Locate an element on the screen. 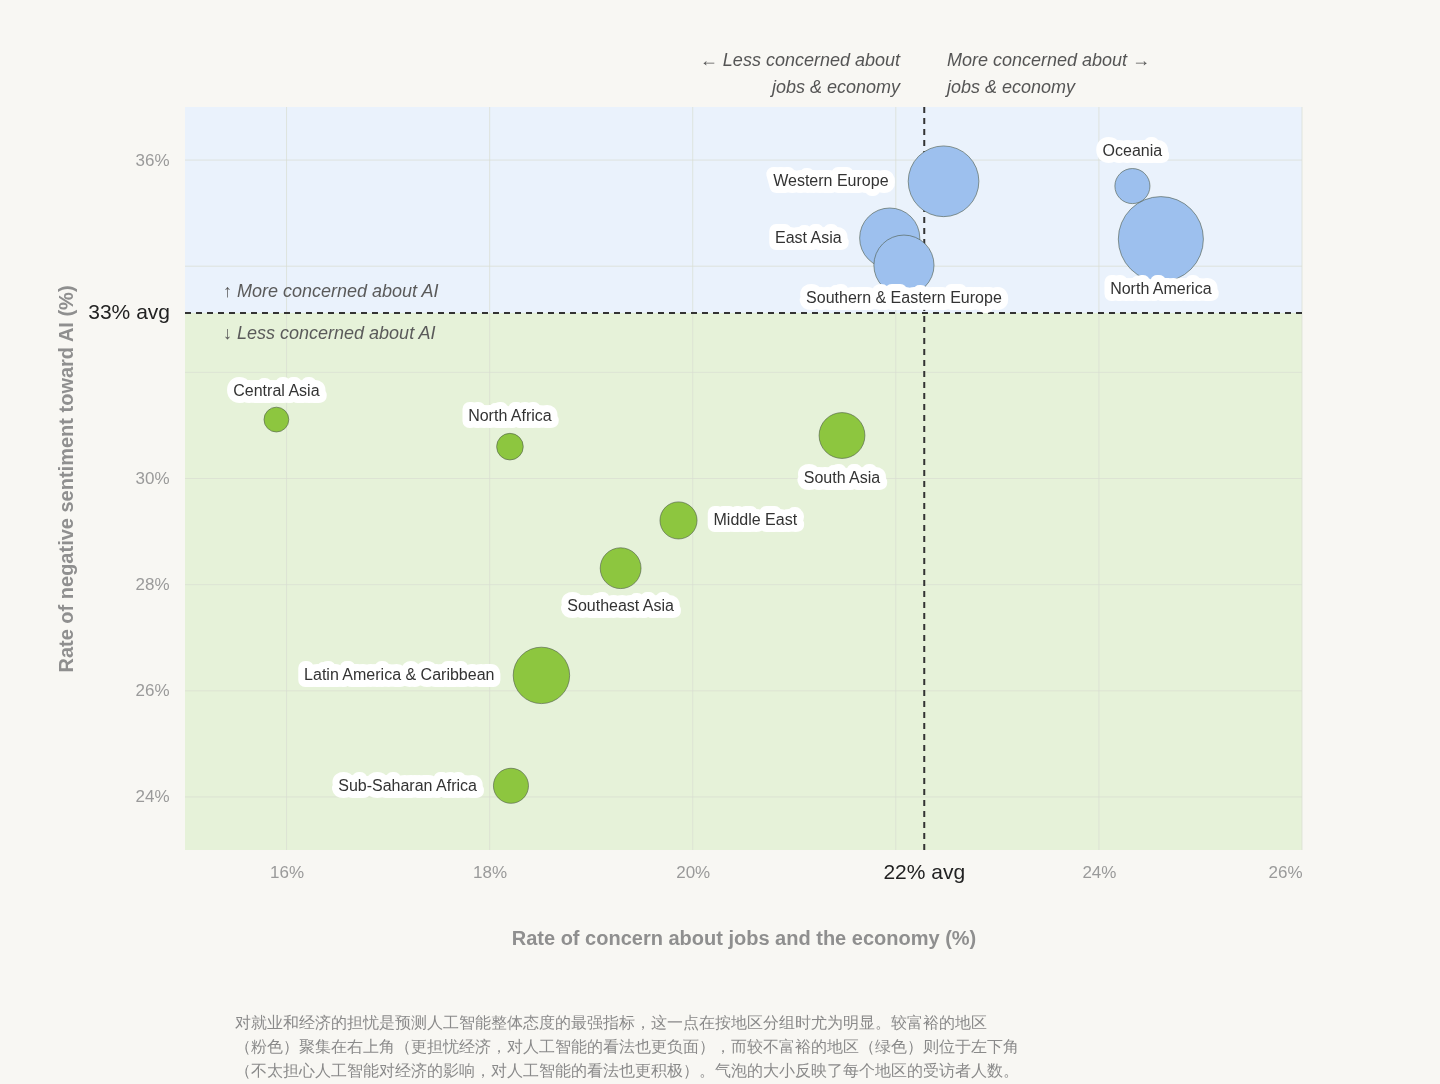 The height and width of the screenshot is (1084, 1440). y-axis-title: Rate of negative sentiment toward AI (%) is located at coordinates (66, 479).